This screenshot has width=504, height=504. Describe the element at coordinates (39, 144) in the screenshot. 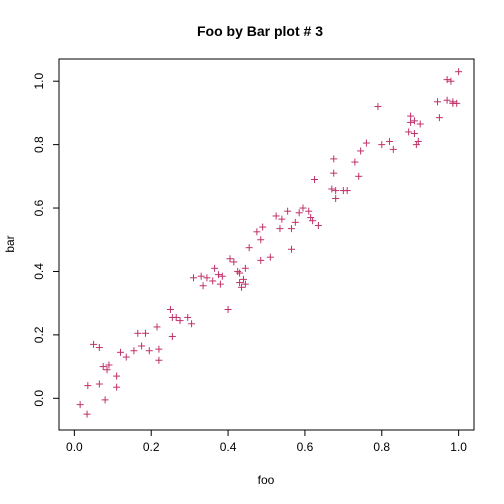

I see `y-tick-label: 0.8` at that location.